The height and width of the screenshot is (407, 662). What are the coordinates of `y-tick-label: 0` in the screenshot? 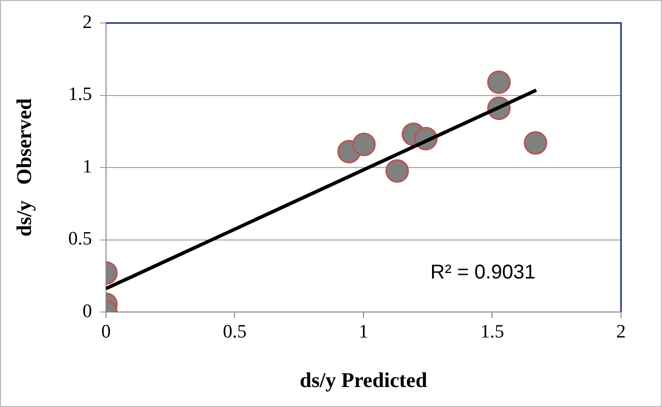 It's located at (87, 311).